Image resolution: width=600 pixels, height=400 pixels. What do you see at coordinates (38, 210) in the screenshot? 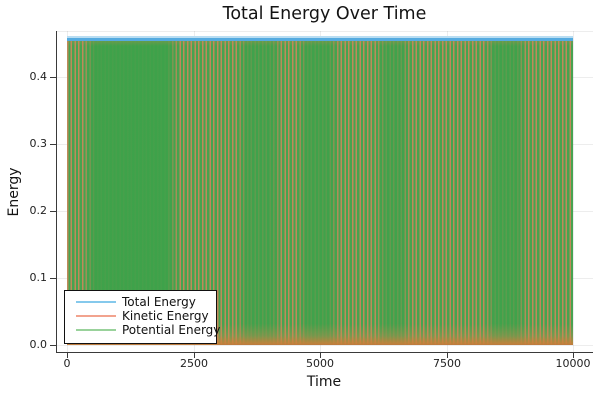
I see `y-tick-label: 0.2` at bounding box center [38, 210].